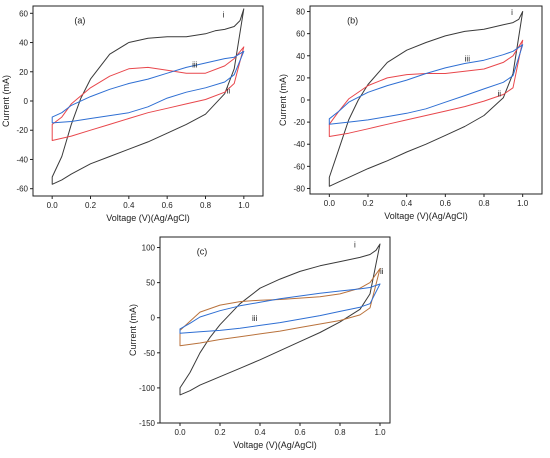  Describe the element at coordinates (133, 330) in the screenshot. I see `chart-c-y-axis-title: Current (mA)` at that location.